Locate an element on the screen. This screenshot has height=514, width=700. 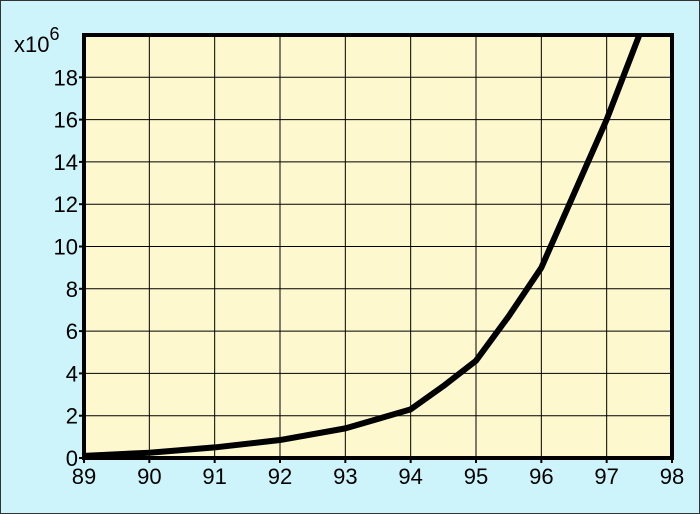
x-tick-label: 95 is located at coordinates (476, 476).